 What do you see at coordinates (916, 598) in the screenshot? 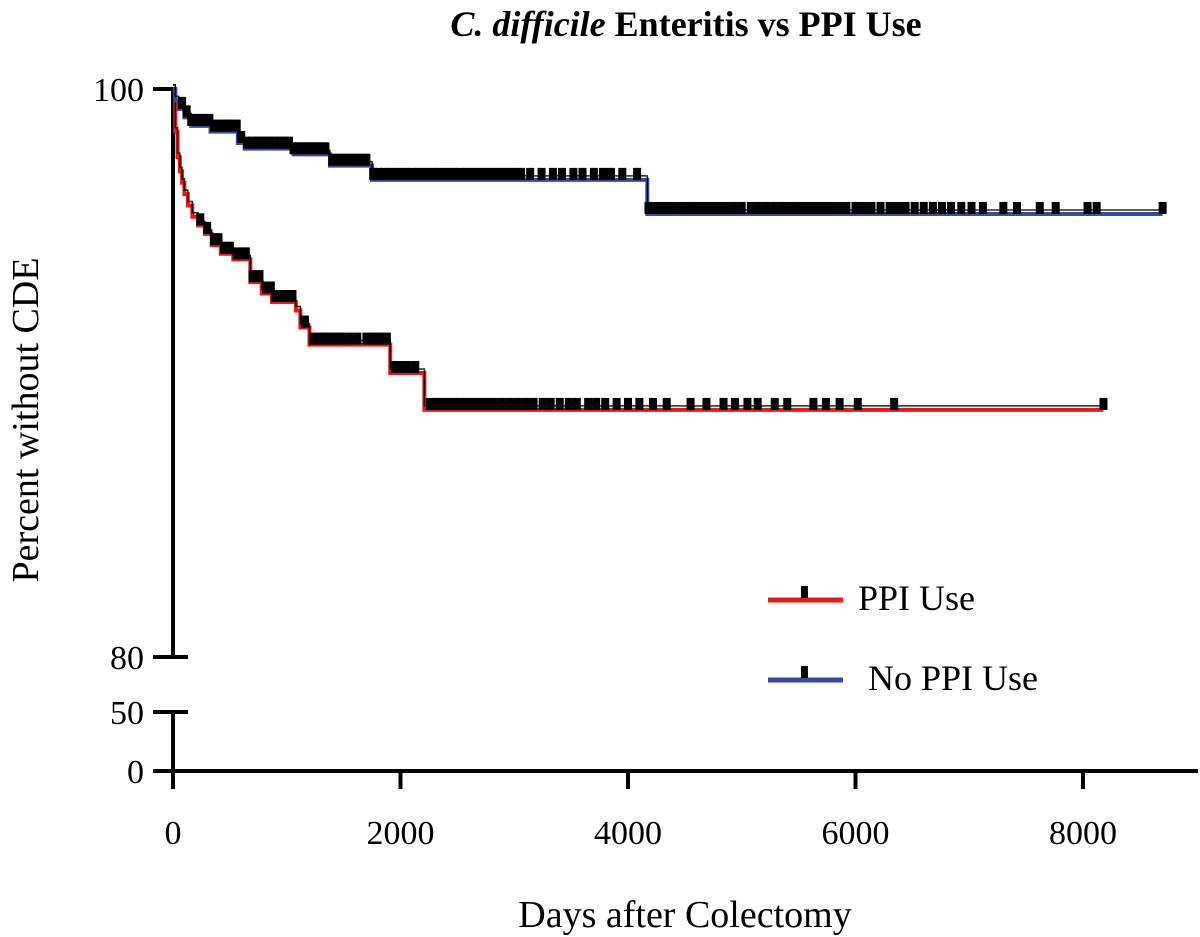
I see `legend-label: PPI Use` at bounding box center [916, 598].